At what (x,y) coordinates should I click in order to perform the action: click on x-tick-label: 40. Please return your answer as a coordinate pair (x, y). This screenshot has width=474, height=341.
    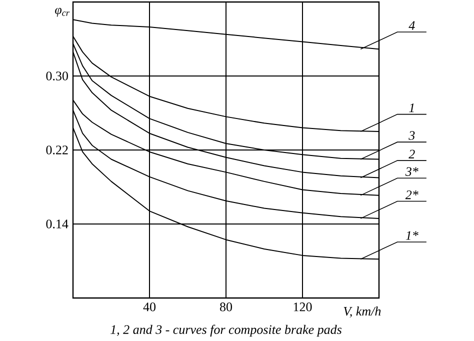
    Looking at the image, I should click on (149, 307).